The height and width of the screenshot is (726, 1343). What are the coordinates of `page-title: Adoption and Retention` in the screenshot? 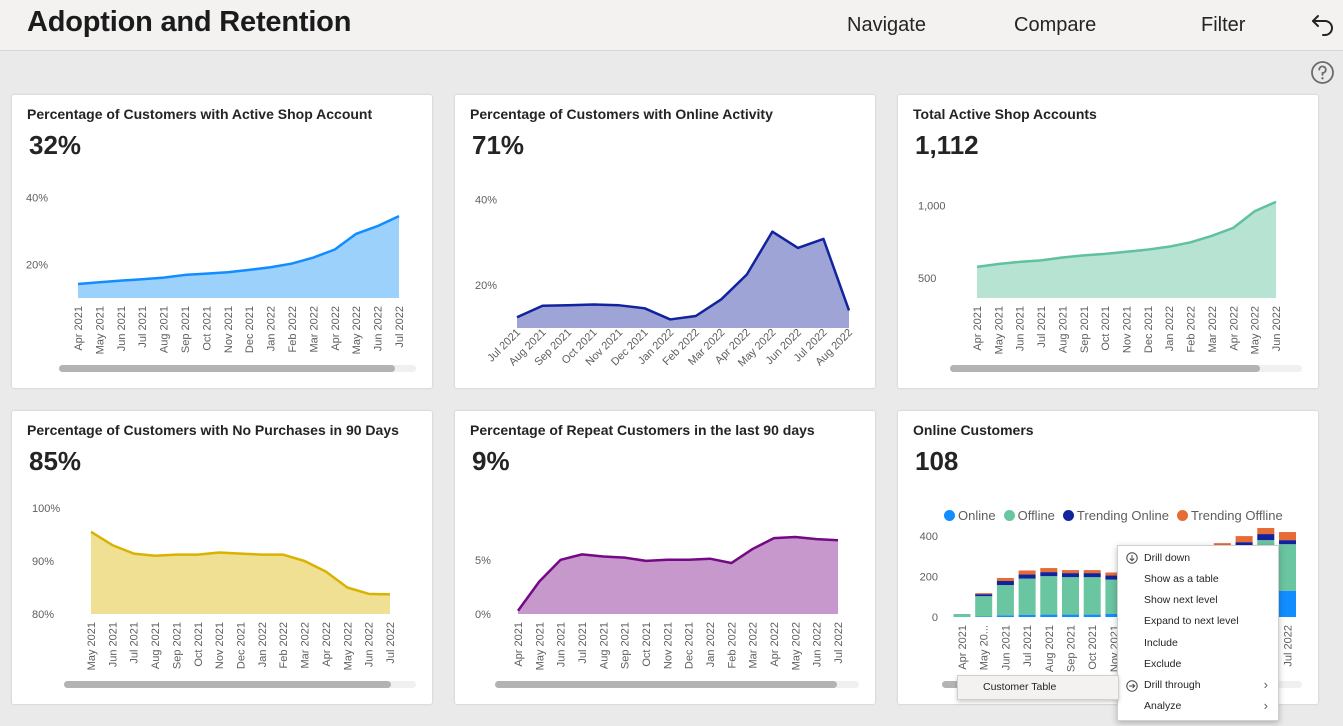 It's located at (189, 22).